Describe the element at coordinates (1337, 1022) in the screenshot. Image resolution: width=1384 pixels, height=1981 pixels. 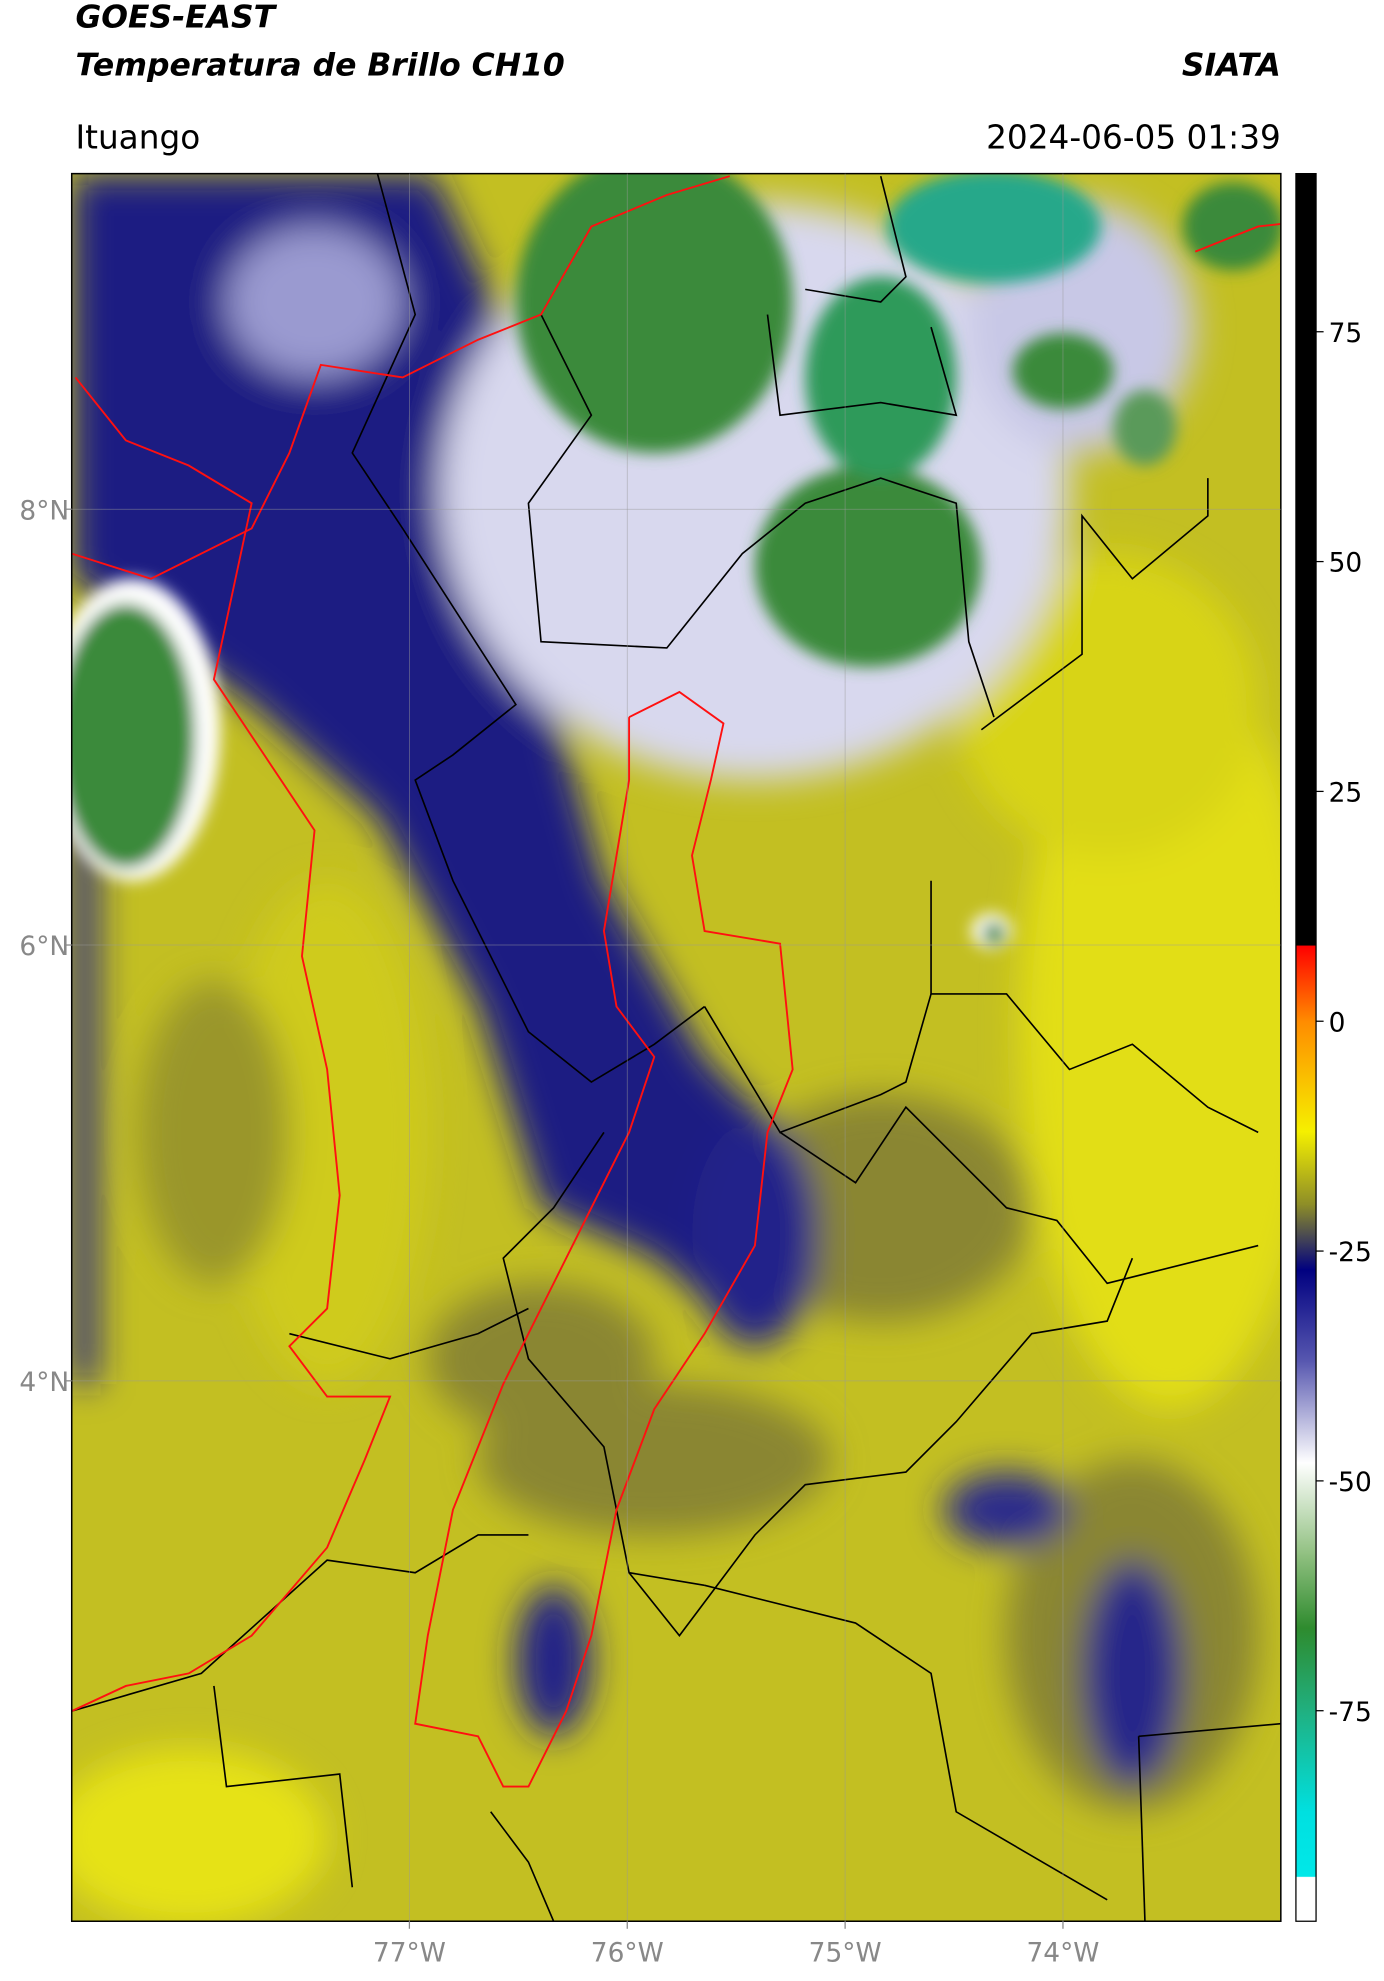
I see `colorbar-tick-label: 0` at that location.